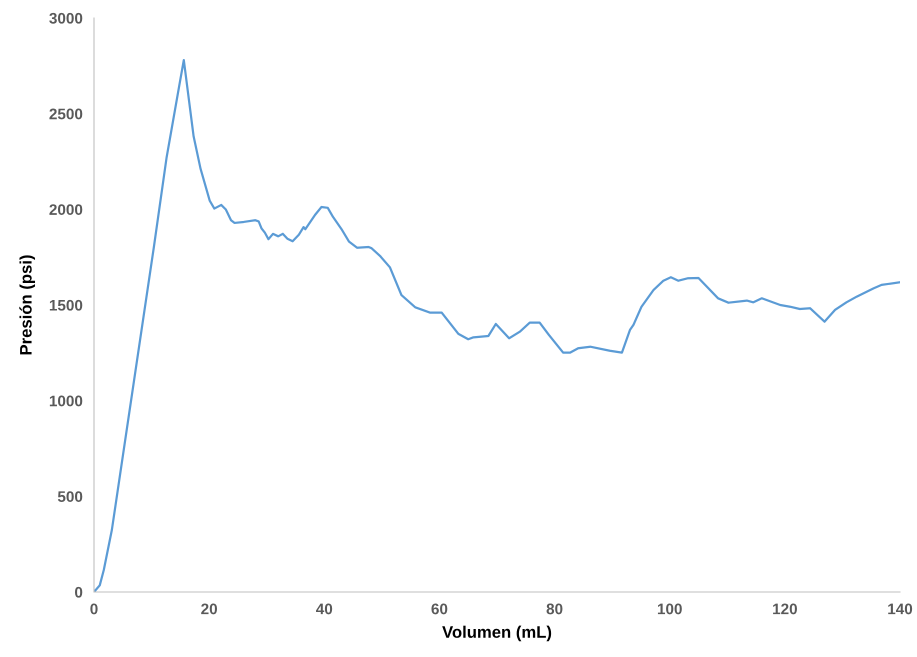 The image size is (917, 657). What do you see at coordinates (70, 496) in the screenshot?
I see `y-tick-label: 500` at bounding box center [70, 496].